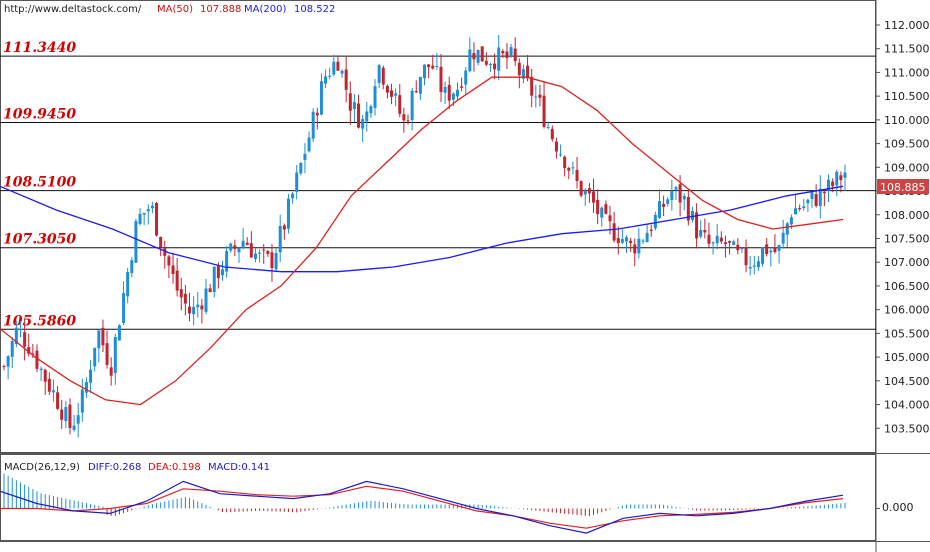 The image size is (930, 552). I want to click on y-tick-label: 111.000, so click(907, 72).